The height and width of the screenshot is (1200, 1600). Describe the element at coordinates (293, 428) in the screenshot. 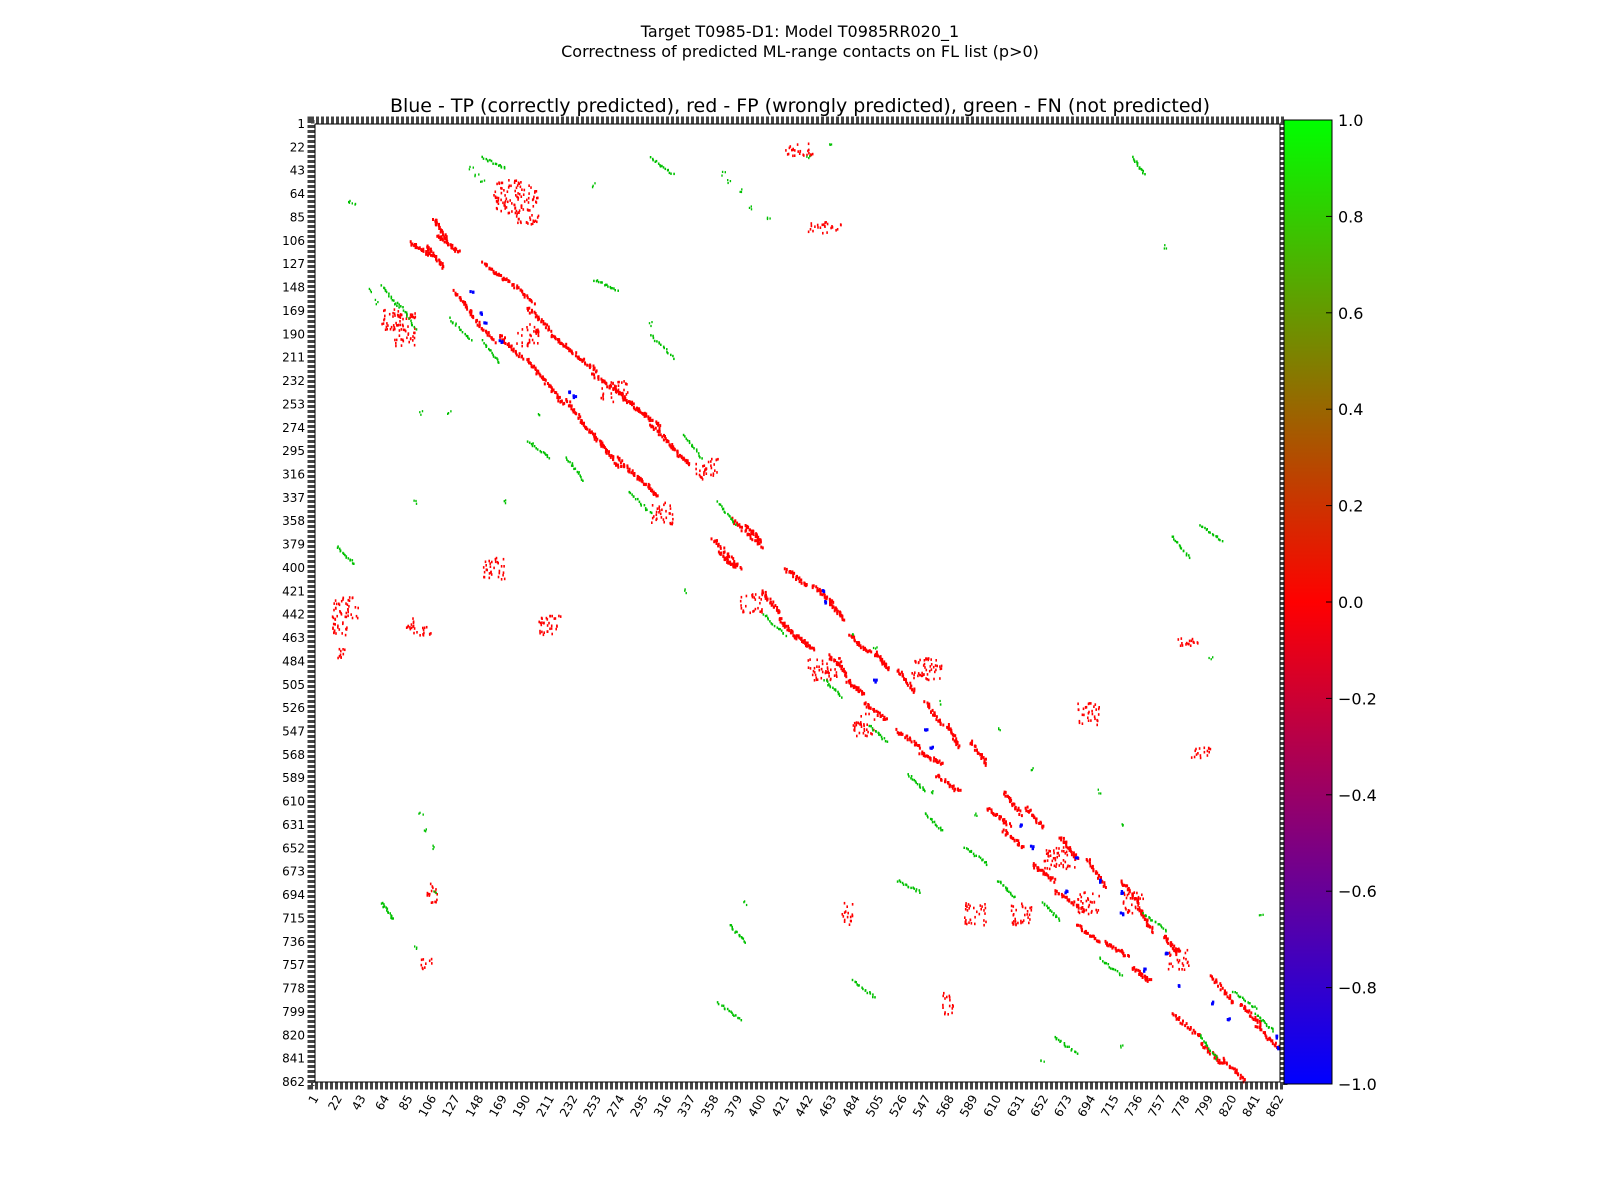

I see `y-tick-label: 274` at that location.